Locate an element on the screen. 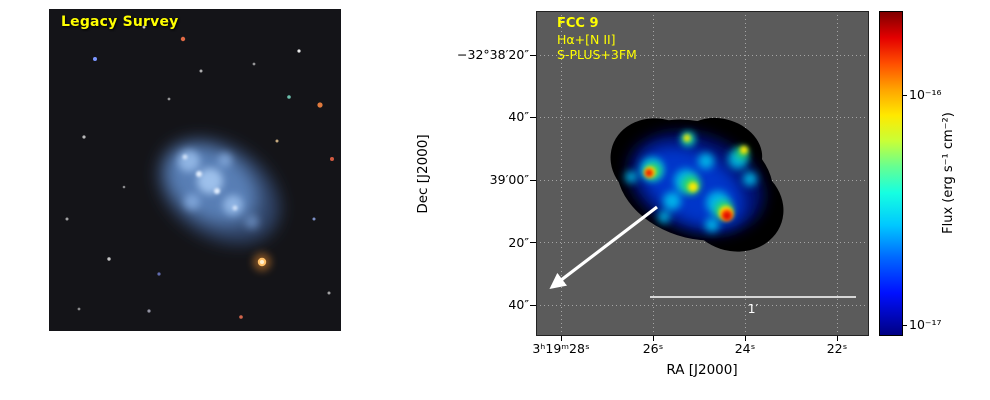  halpha-emission-map is located at coordinates (694, 183).